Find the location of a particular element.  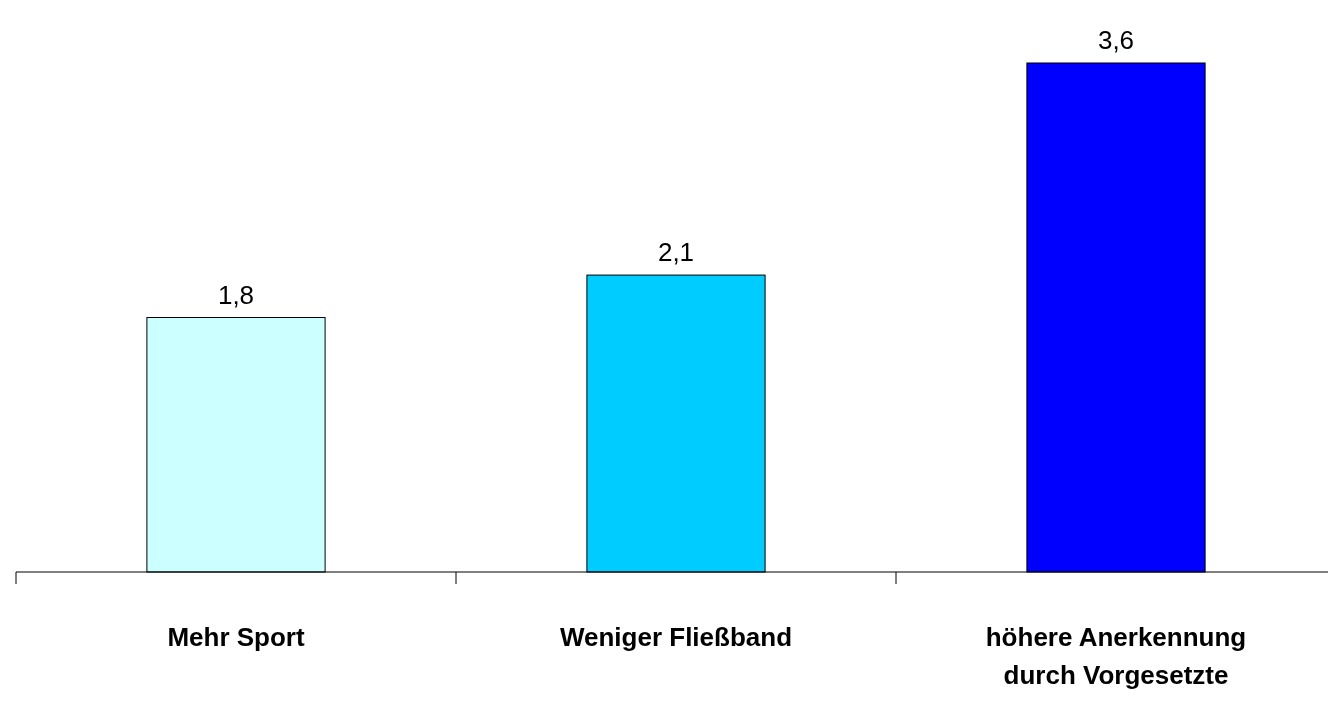

x-tick-label: Mehr Sport is located at coordinates (236, 637).